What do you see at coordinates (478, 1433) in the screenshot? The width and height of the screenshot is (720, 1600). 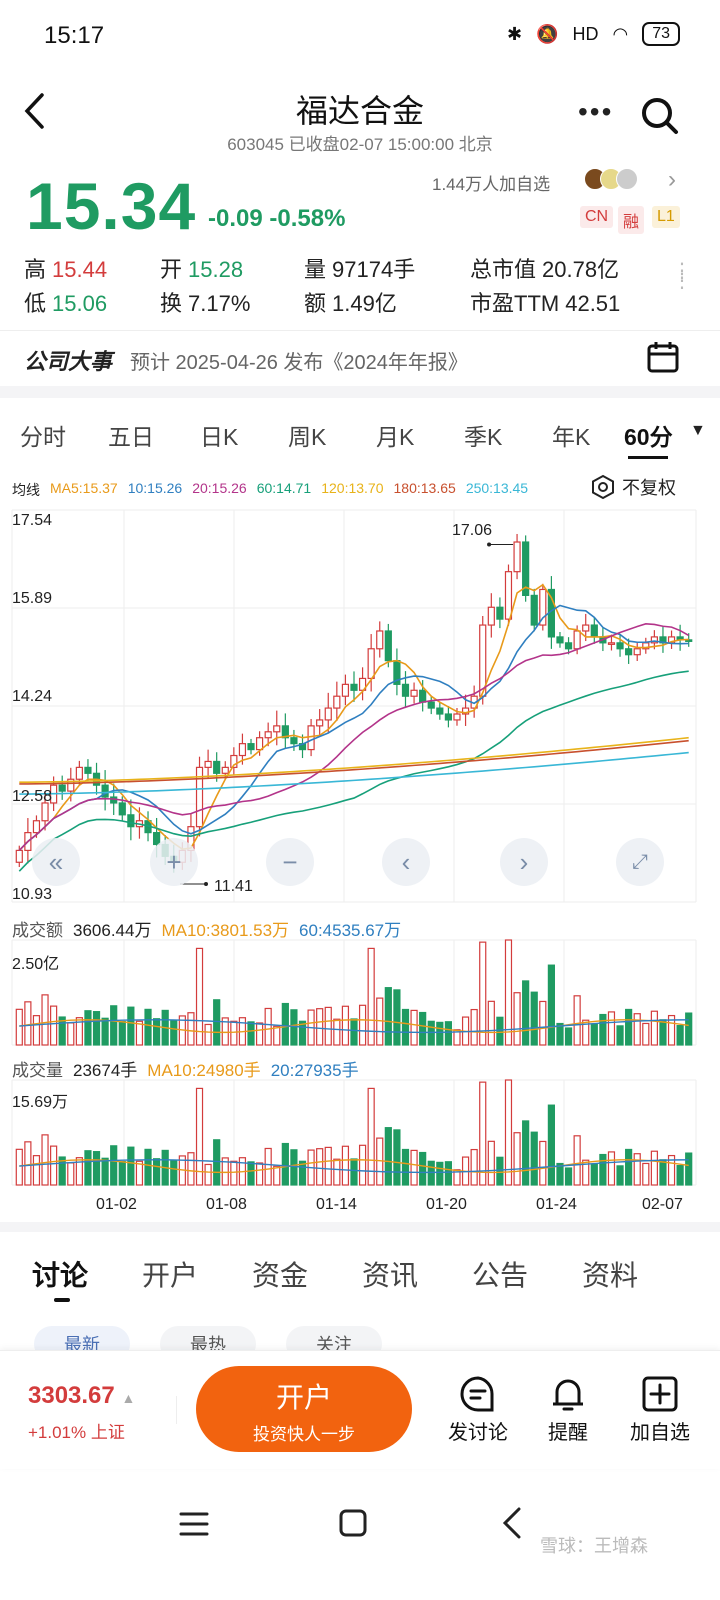 I see `post-discussion-label: 发讨论` at bounding box center [478, 1433].